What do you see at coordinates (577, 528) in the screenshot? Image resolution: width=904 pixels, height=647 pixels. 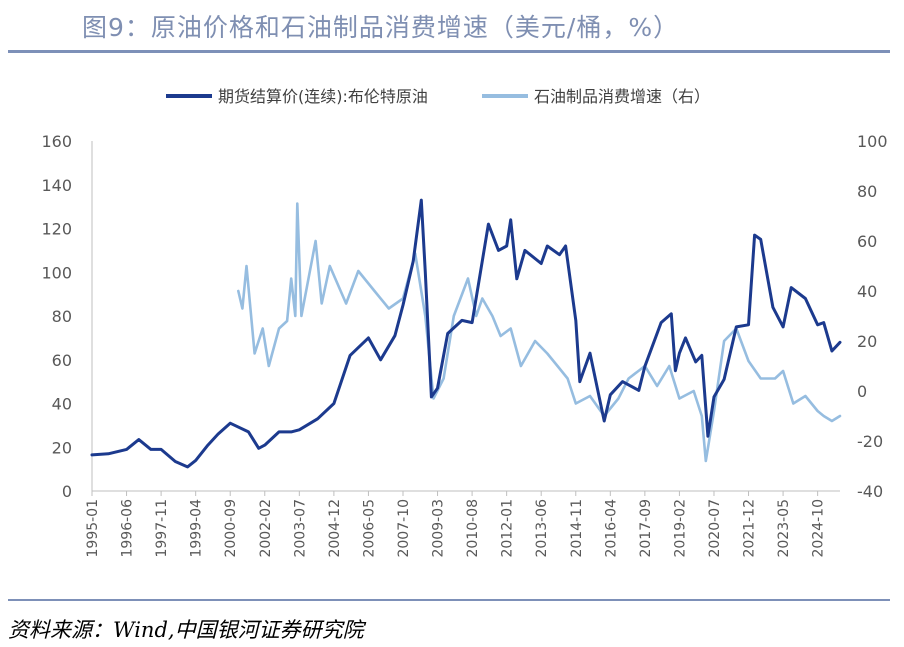 I see `x-tick-label: 2014-11` at bounding box center [577, 528].